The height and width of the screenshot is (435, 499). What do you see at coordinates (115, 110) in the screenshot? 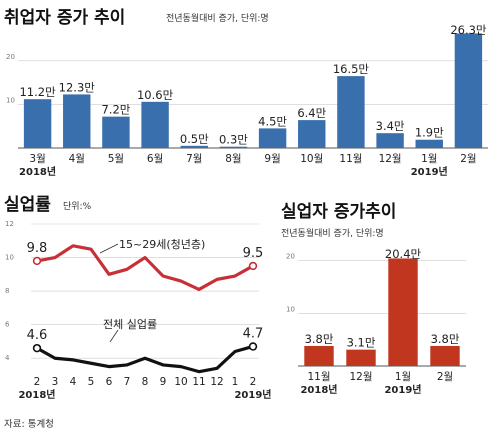
I see `employment-value-label: 7.2만` at bounding box center [115, 110].